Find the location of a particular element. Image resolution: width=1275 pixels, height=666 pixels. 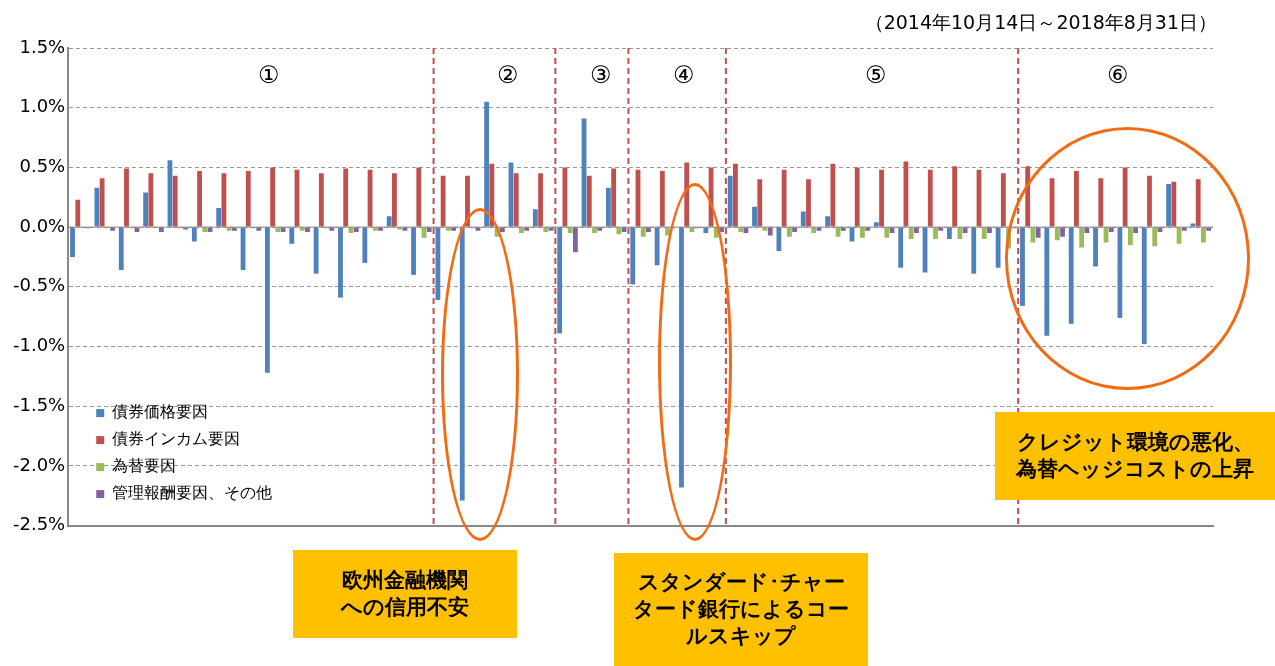

y-tick-label: -2.0% is located at coordinates (39, 464).